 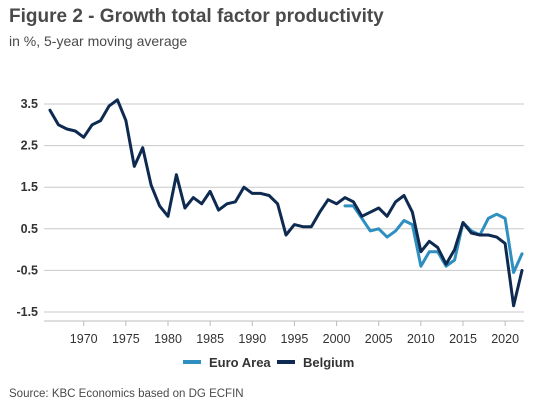 What do you see at coordinates (421, 339) in the screenshot?
I see `x-tick-label: 2010` at bounding box center [421, 339].